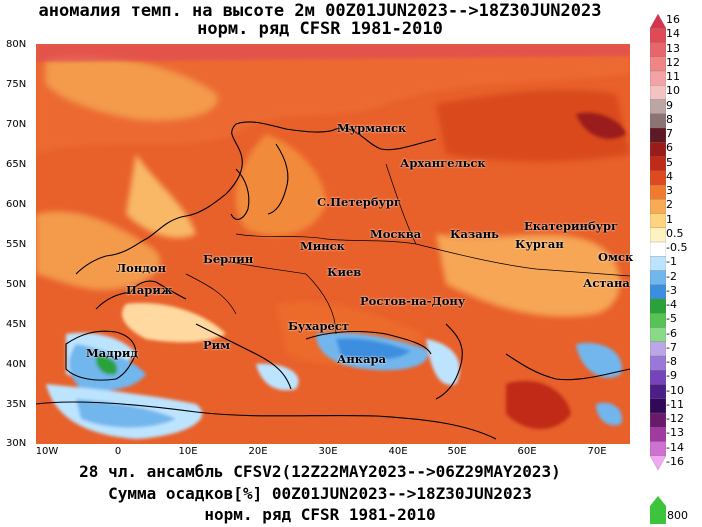 This screenshot has height=527, width=702. Describe the element at coordinates (669, 219) in the screenshot. I see `legend-label: 1` at that location.